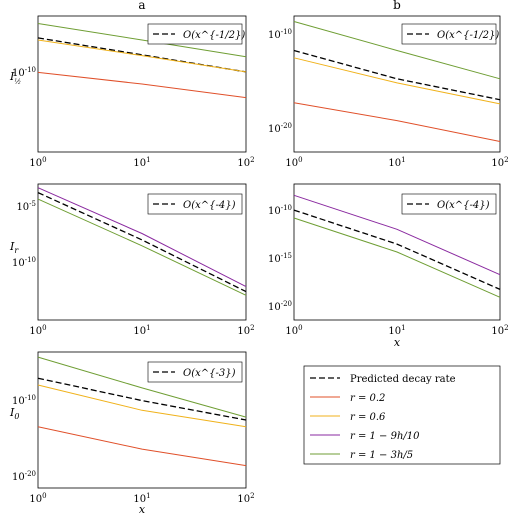 This screenshot has height=514, width=509. What do you see at coordinates (209, 373) in the screenshot?
I see `annotation-text: O(x^{-3})` at bounding box center [209, 373].